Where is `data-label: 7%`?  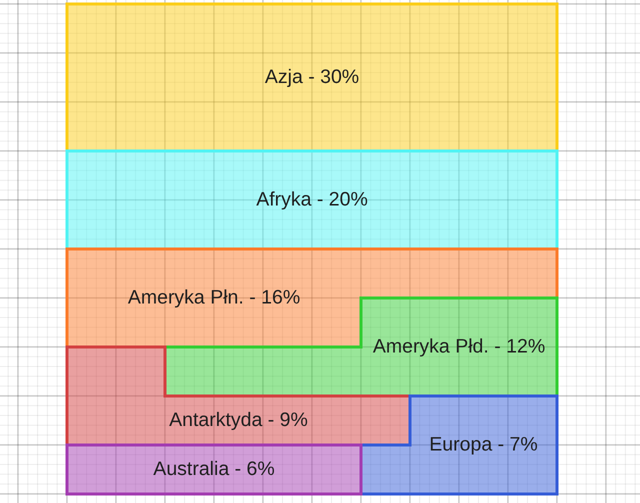
data-label: 7% is located at coordinates (524, 444).